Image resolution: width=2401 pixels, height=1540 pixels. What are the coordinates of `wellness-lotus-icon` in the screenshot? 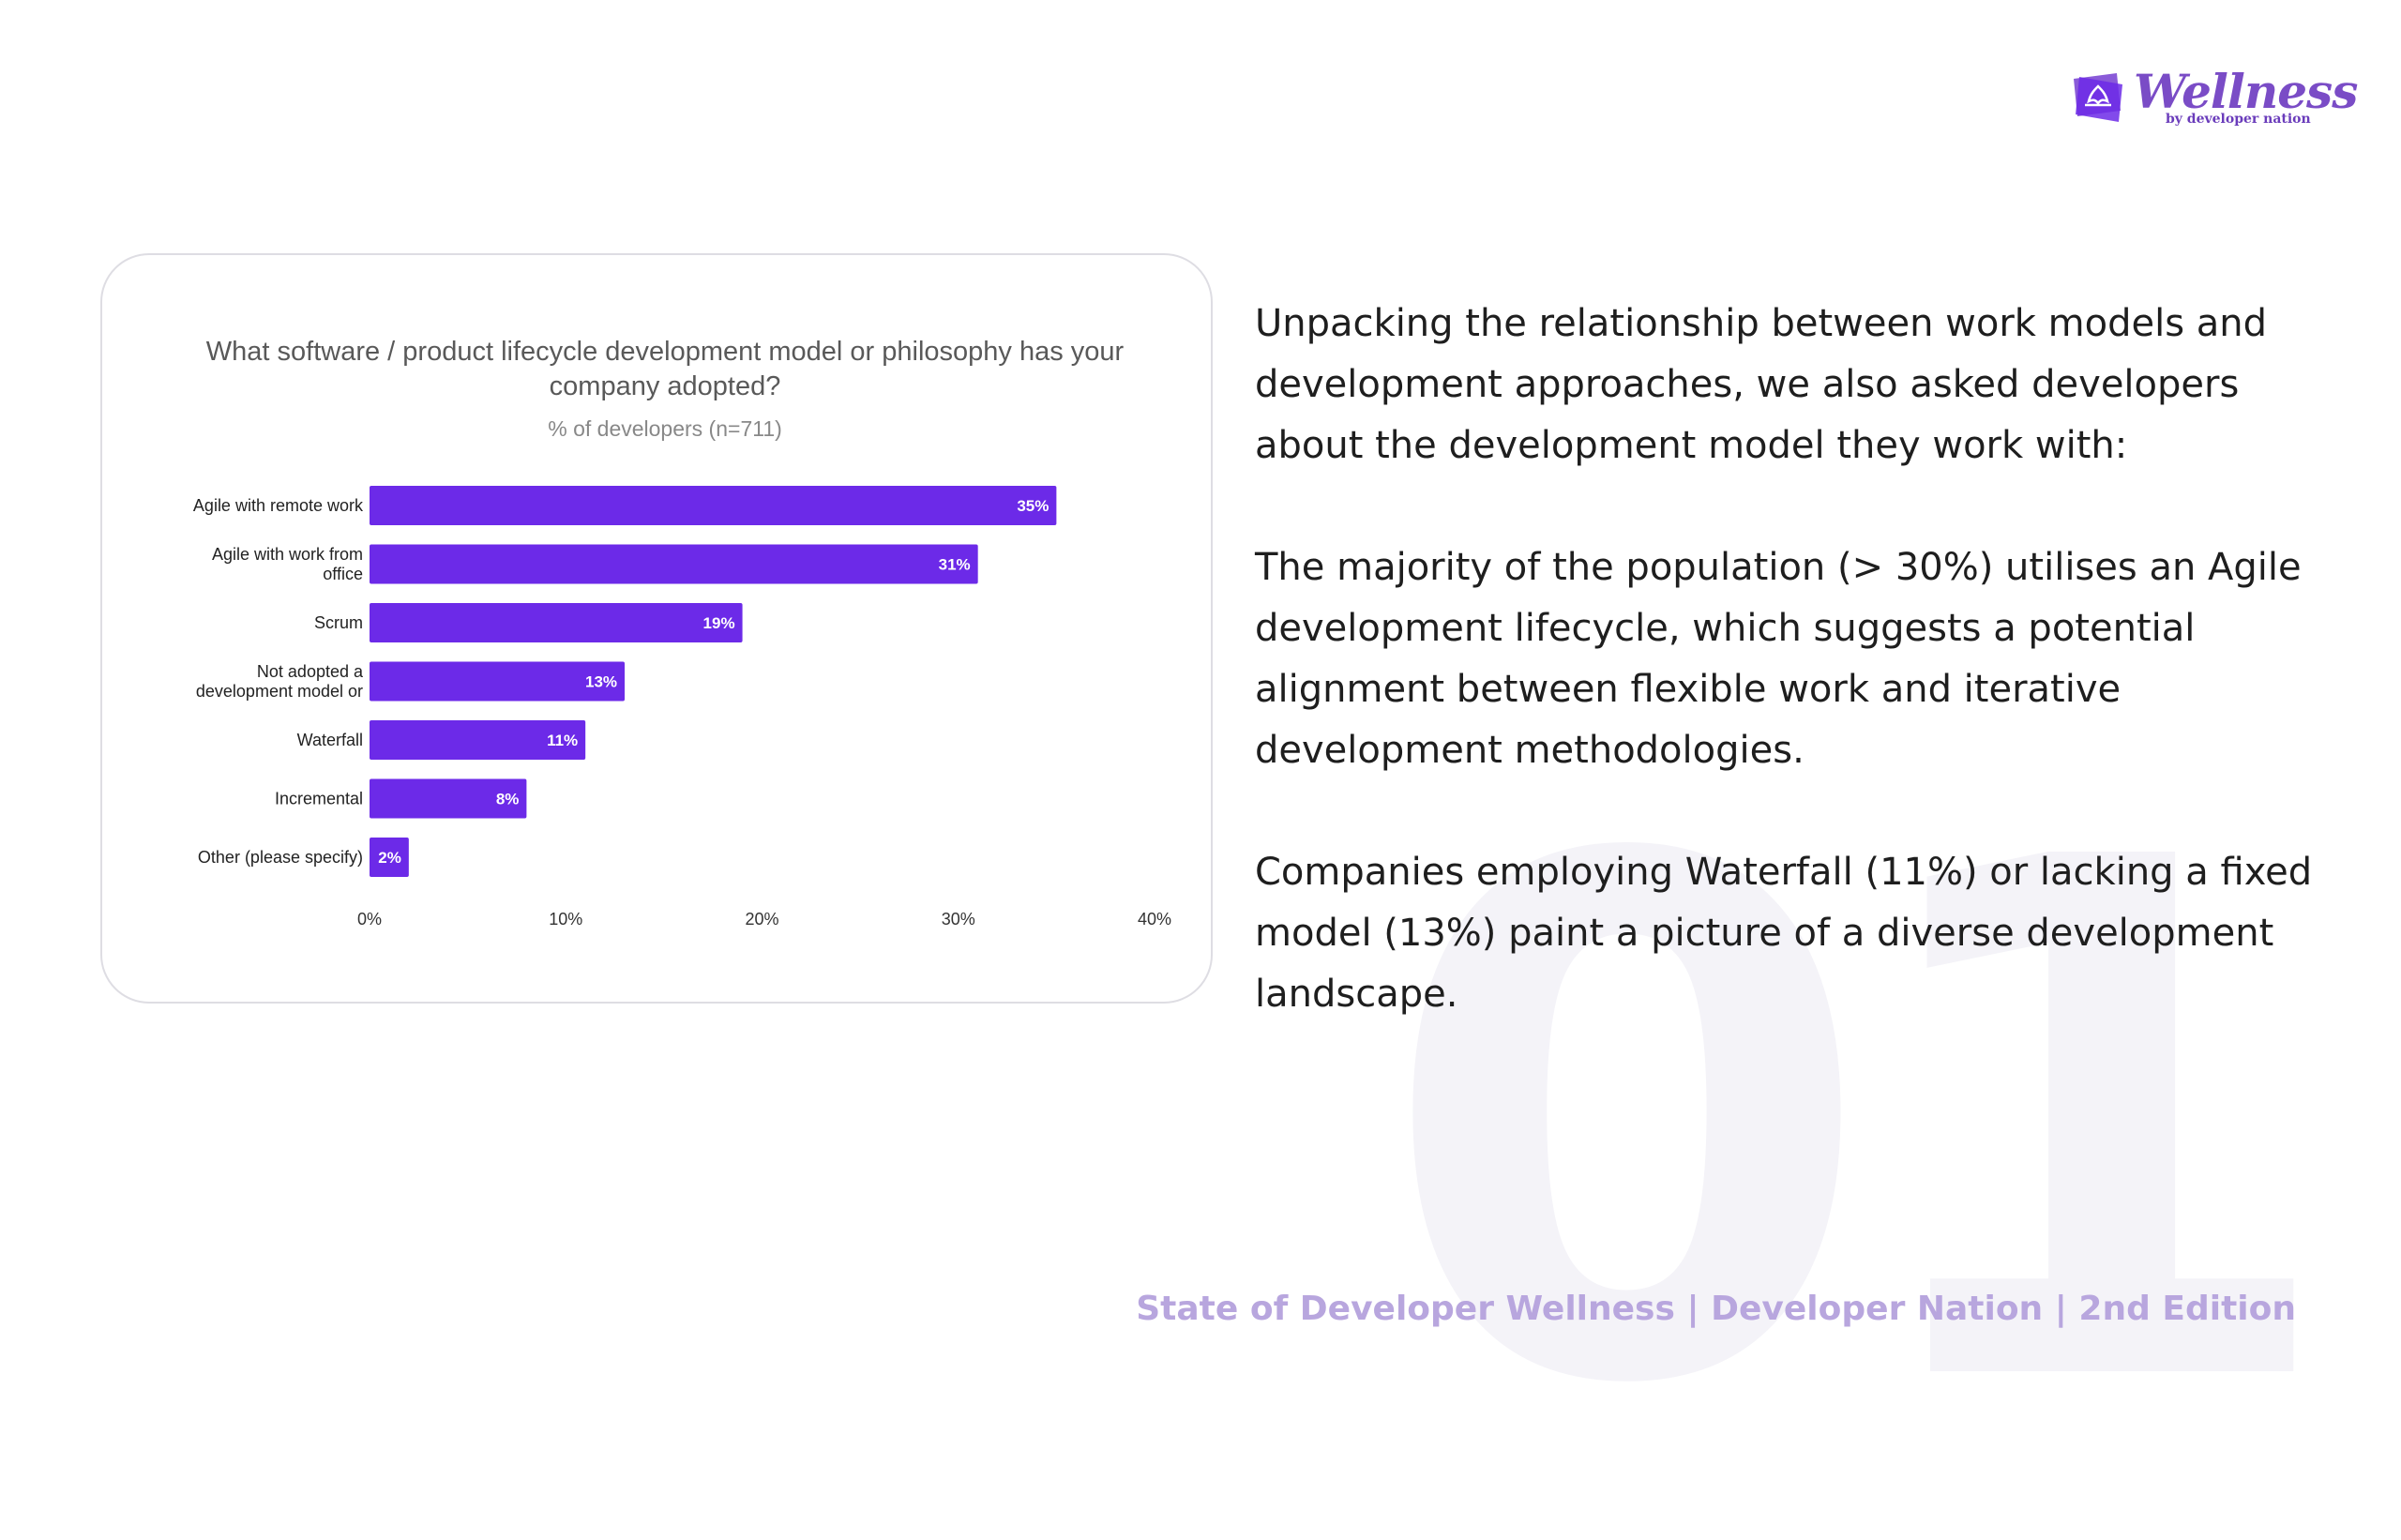 It's located at (2098, 97).